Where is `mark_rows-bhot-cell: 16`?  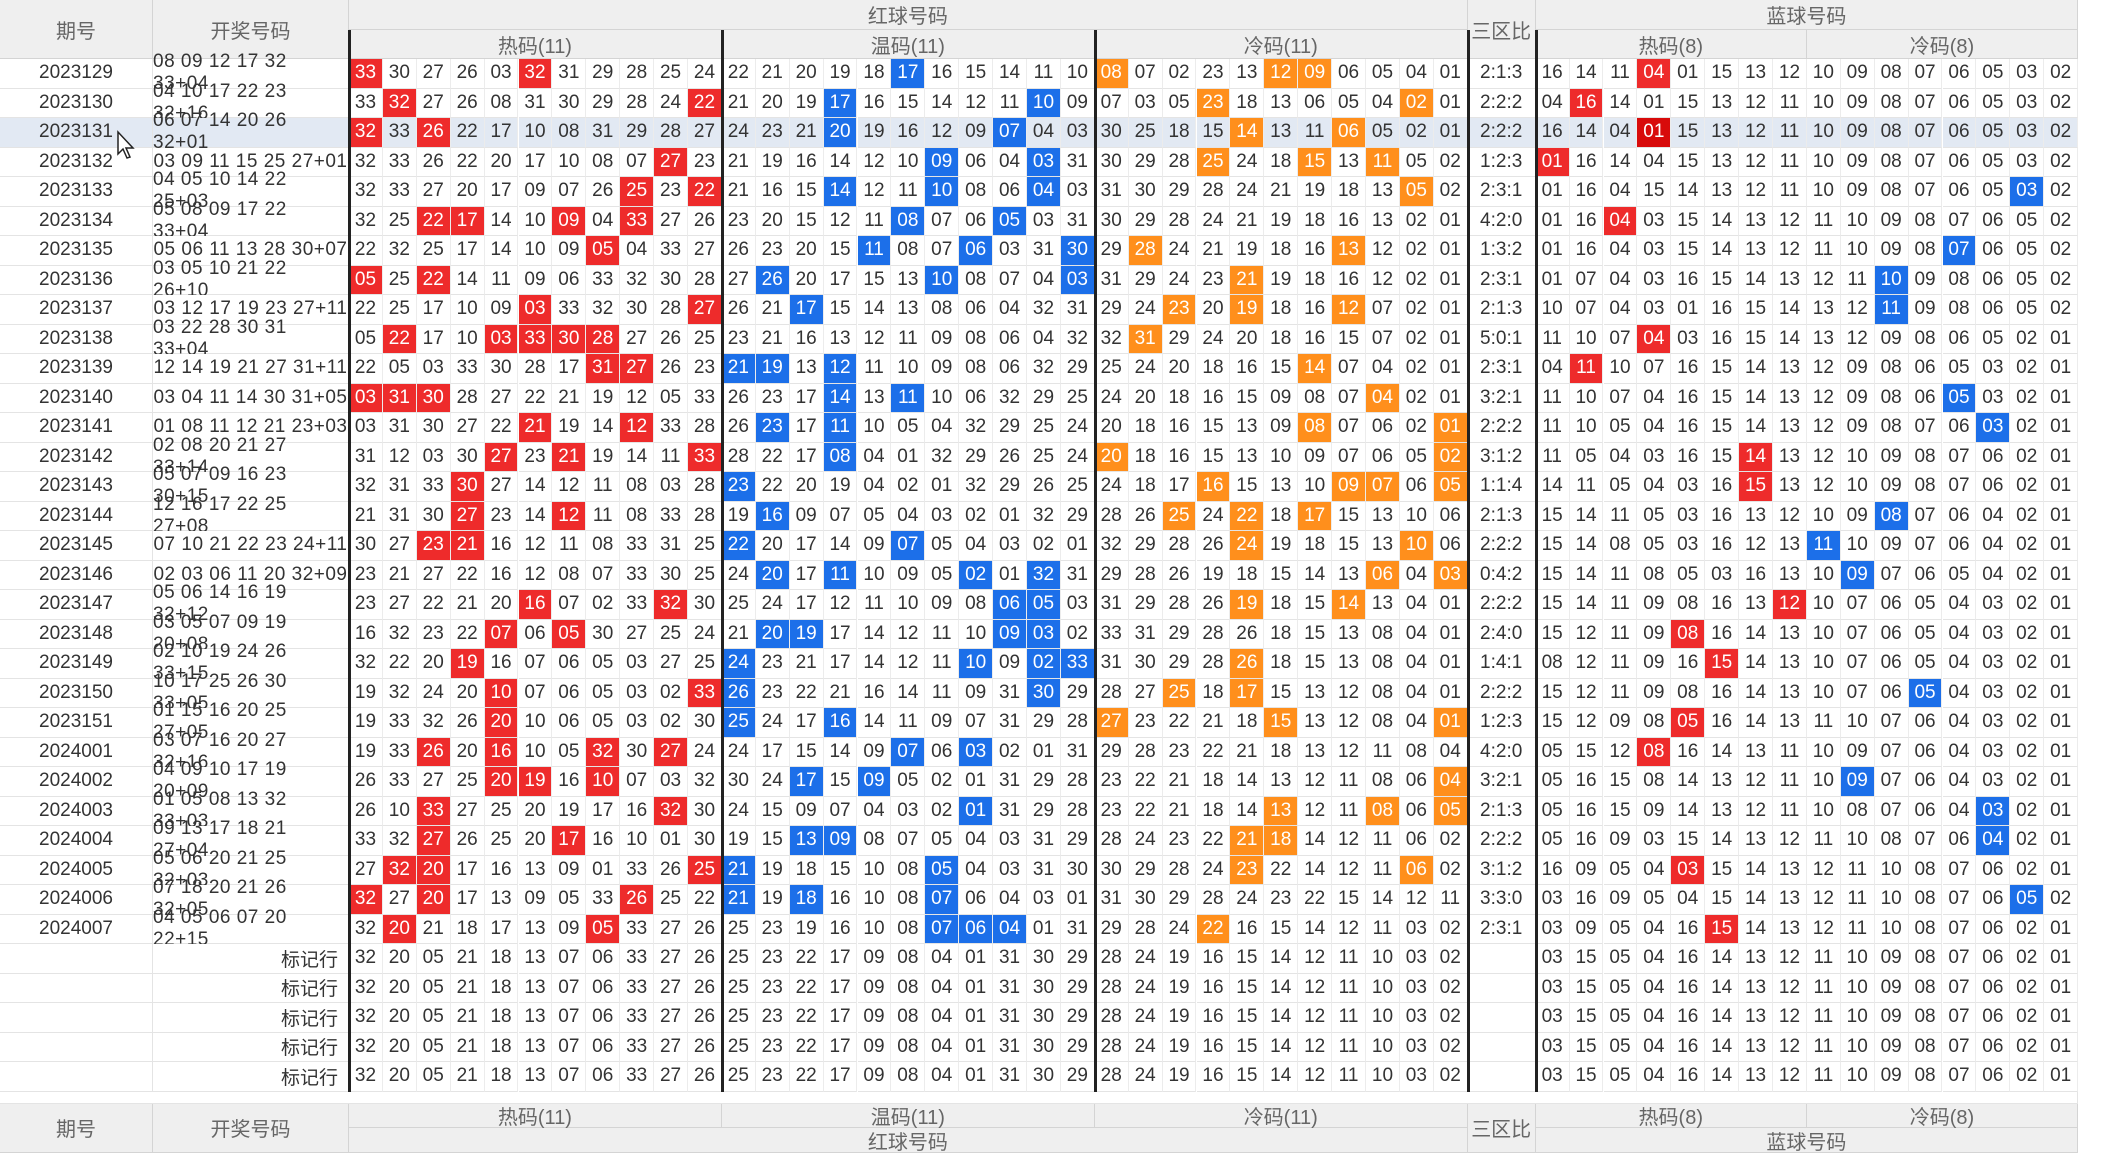
mark_rows-bhot-cell: 16 is located at coordinates (1688, 1047).